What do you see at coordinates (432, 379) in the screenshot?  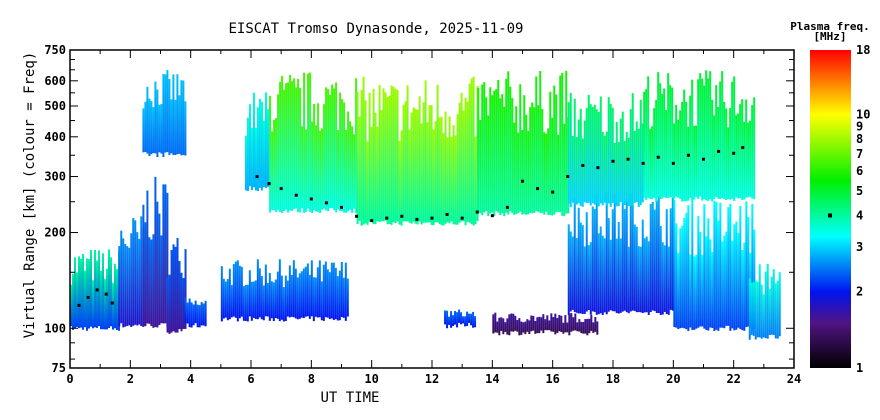 I see `x-tick-label: 12` at bounding box center [432, 379].